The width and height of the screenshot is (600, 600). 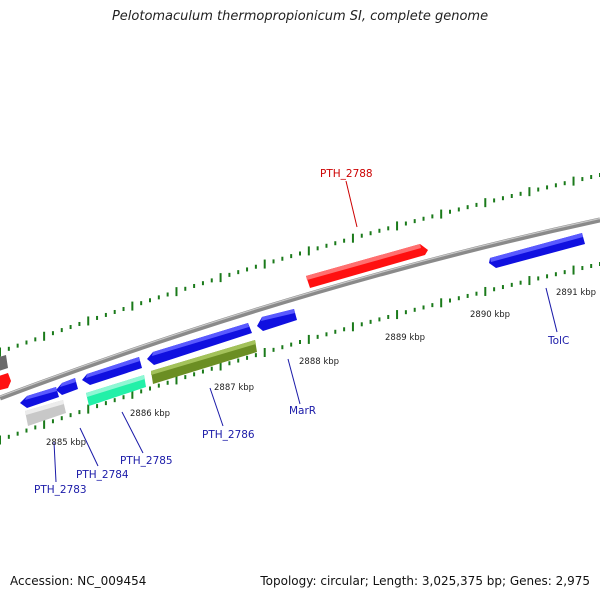 What do you see at coordinates (294, 381) in the screenshot?
I see `leader-marr` at bounding box center [294, 381].